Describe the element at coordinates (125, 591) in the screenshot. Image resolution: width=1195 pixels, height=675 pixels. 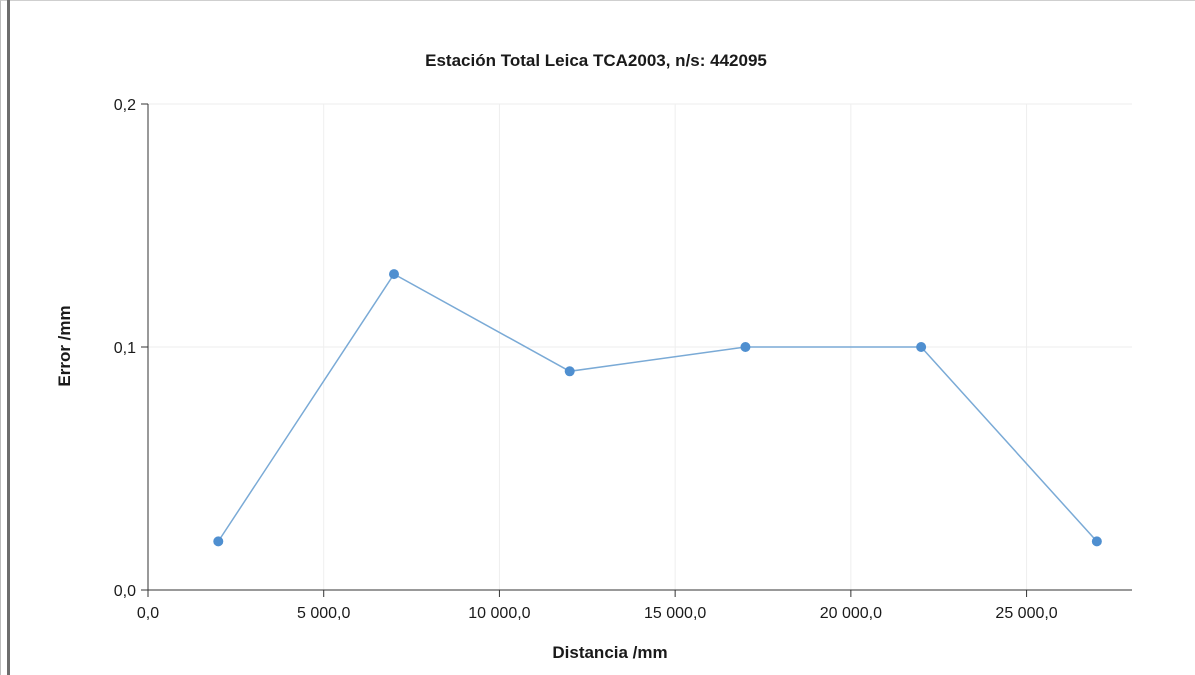
I see `y-tick-label: 0,0` at that location.